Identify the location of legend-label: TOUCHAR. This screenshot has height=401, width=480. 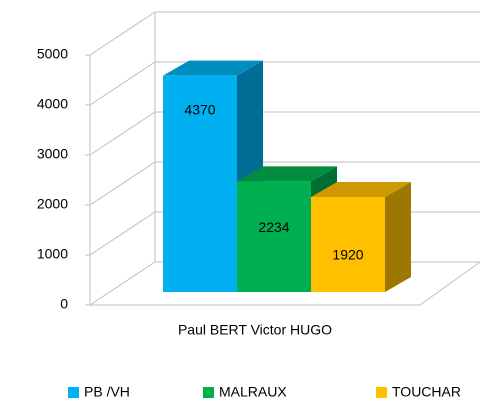
(426, 392).